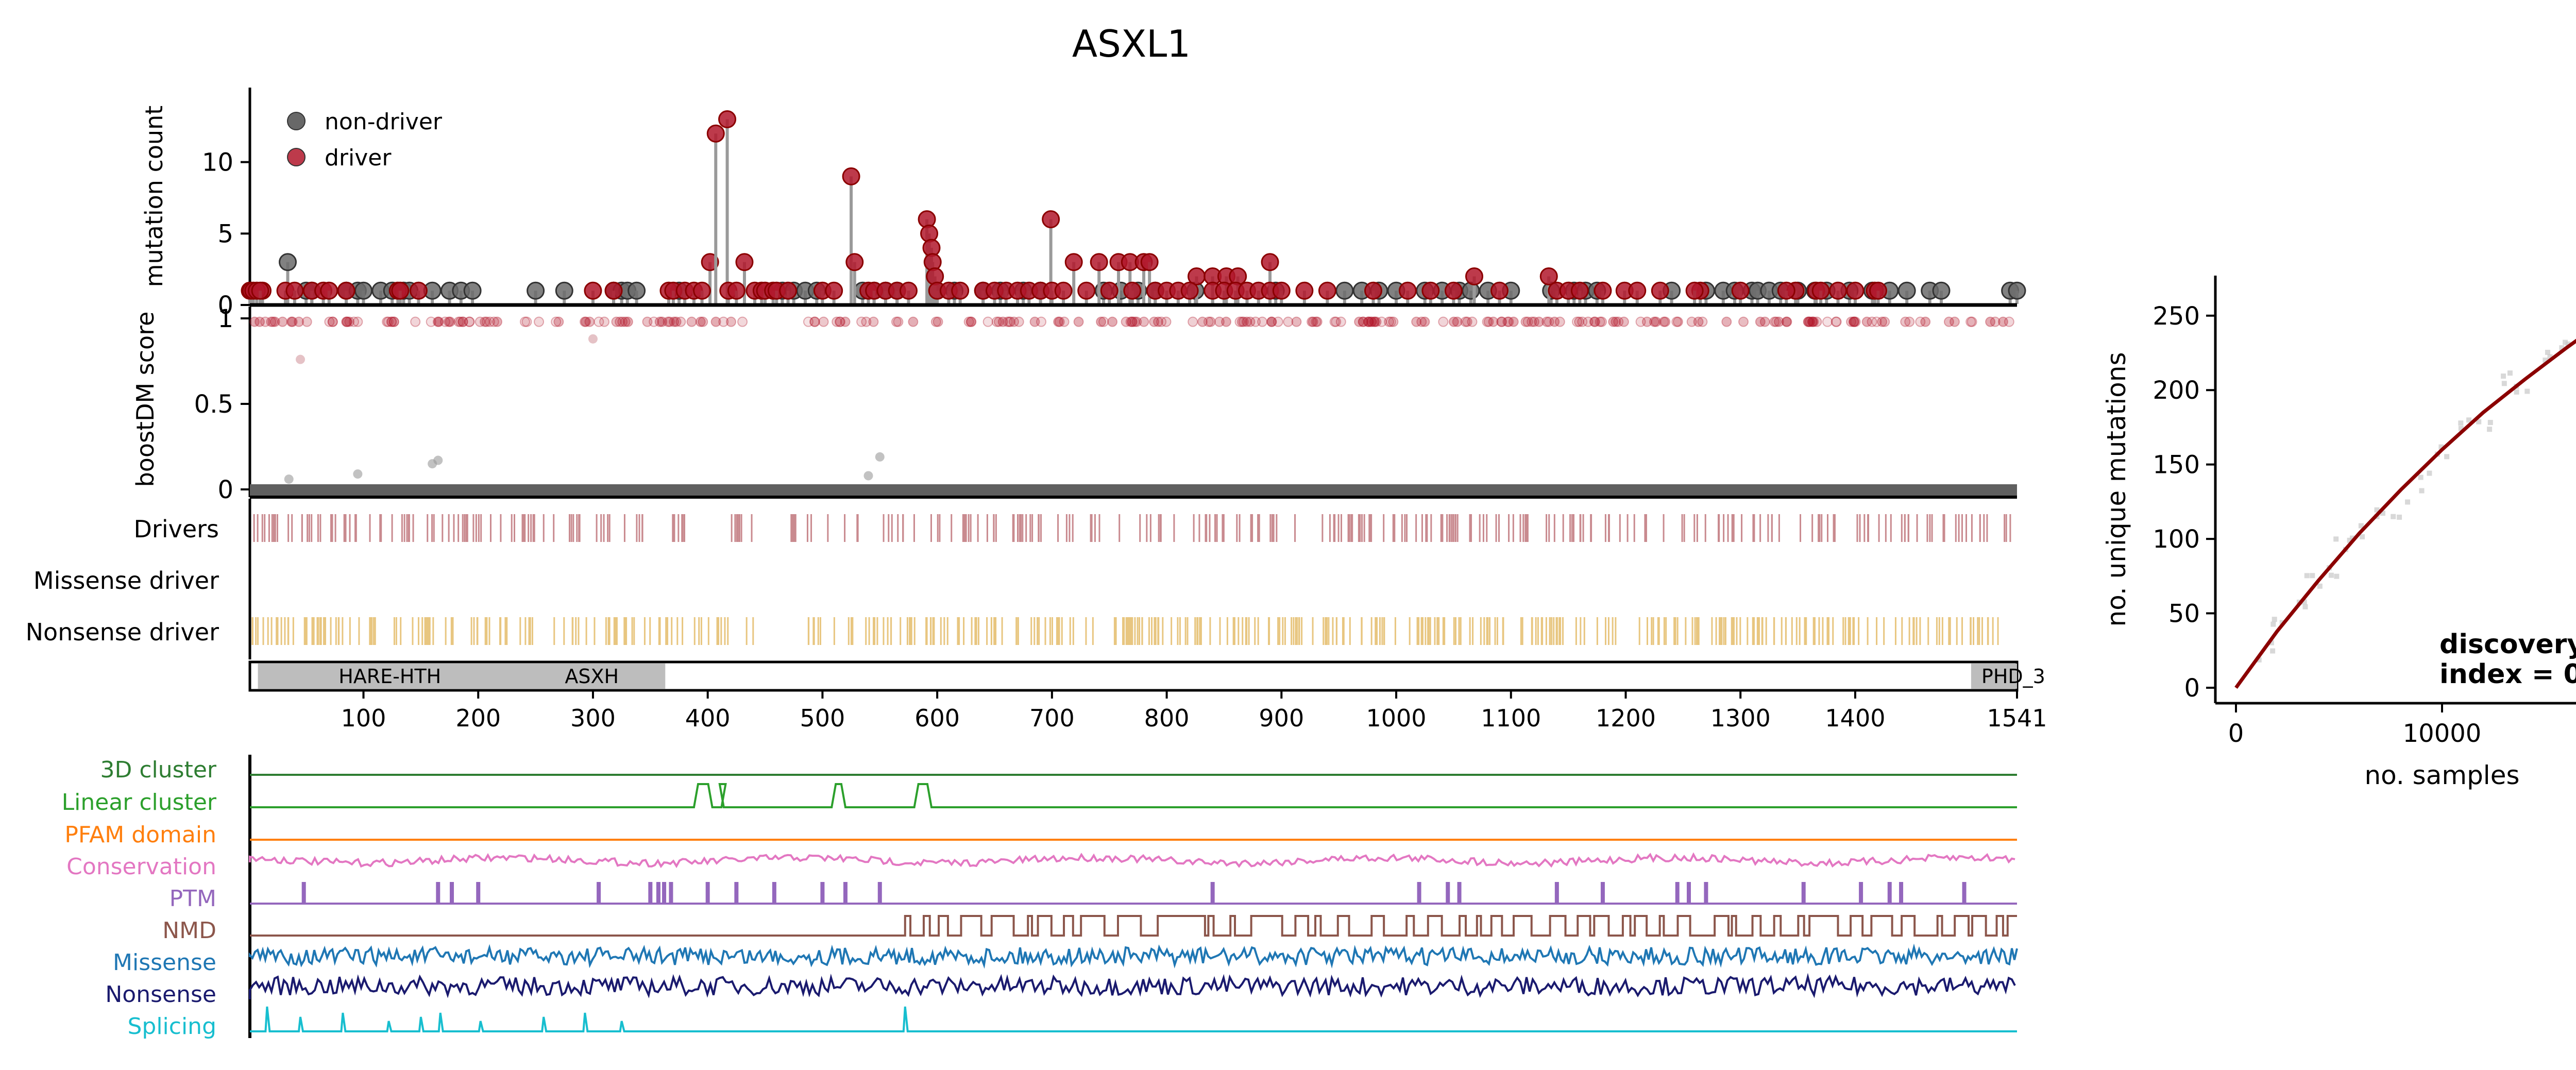 Image resolution: width=2576 pixels, height=1070 pixels. I want to click on score-band-nondriver, so click(1133, 490).